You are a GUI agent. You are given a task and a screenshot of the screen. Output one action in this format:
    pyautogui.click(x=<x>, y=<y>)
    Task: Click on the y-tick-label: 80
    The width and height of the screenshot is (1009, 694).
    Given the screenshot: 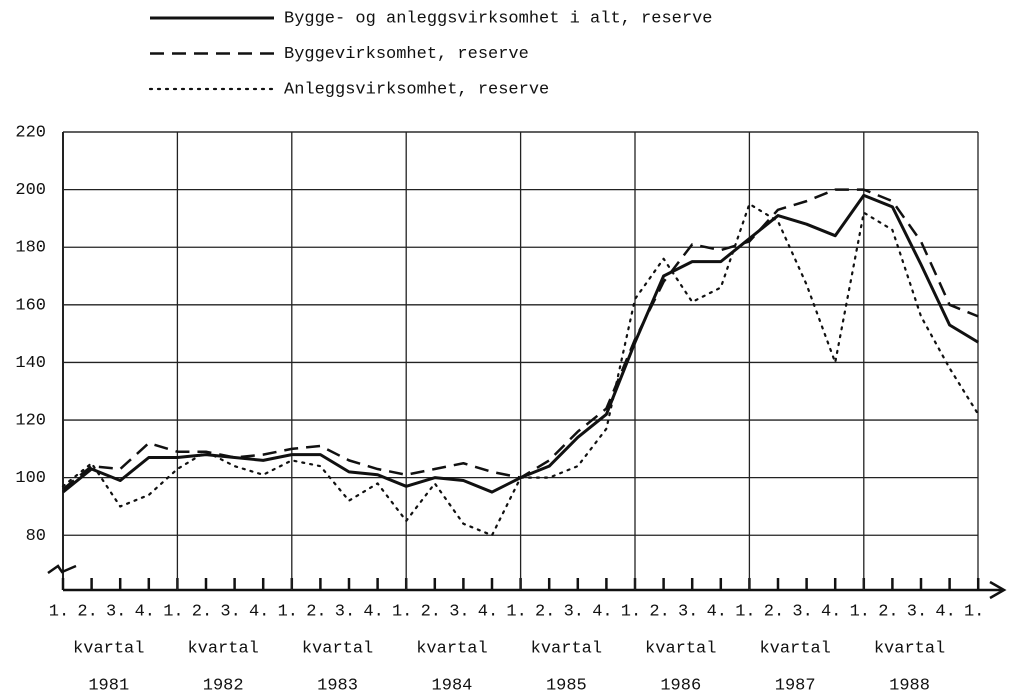 What is the action you would take?
    pyautogui.click(x=36, y=536)
    